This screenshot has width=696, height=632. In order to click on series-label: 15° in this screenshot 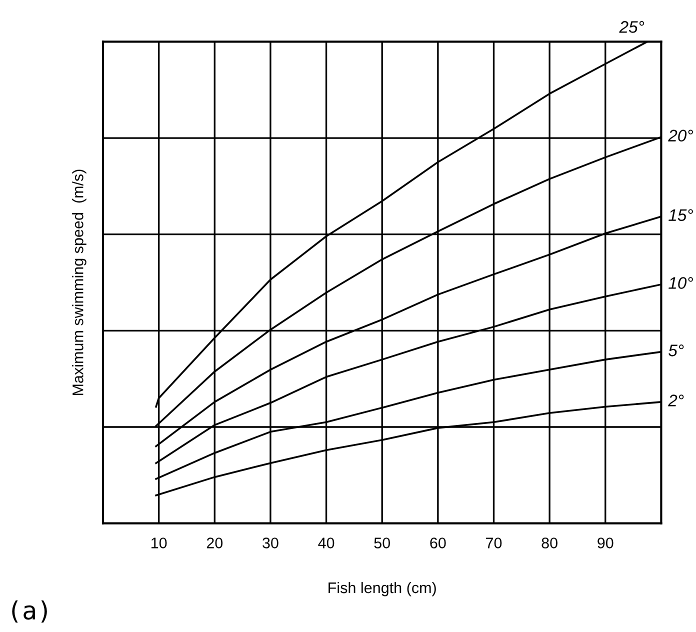, I will do `click(680, 215)`.